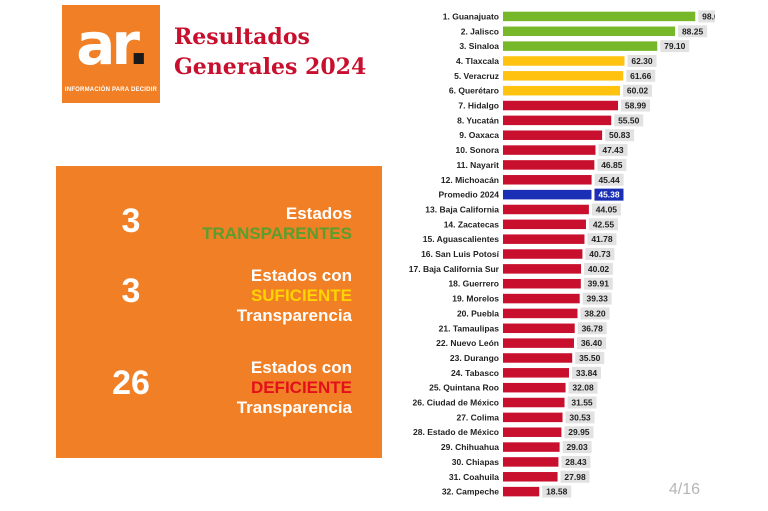  Describe the element at coordinates (301, 295) in the screenshot. I see `summary-line-2: SUFICIENTE` at that location.